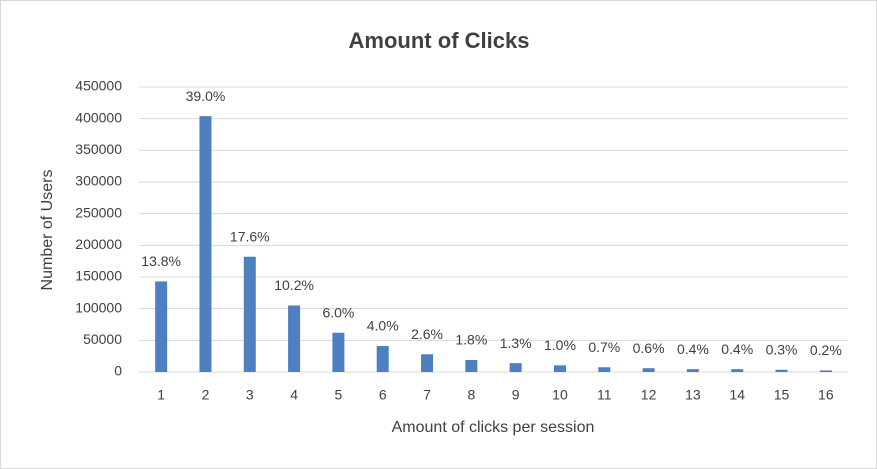 Image resolution: width=877 pixels, height=469 pixels. I want to click on data-label: 10.2%, so click(294, 285).